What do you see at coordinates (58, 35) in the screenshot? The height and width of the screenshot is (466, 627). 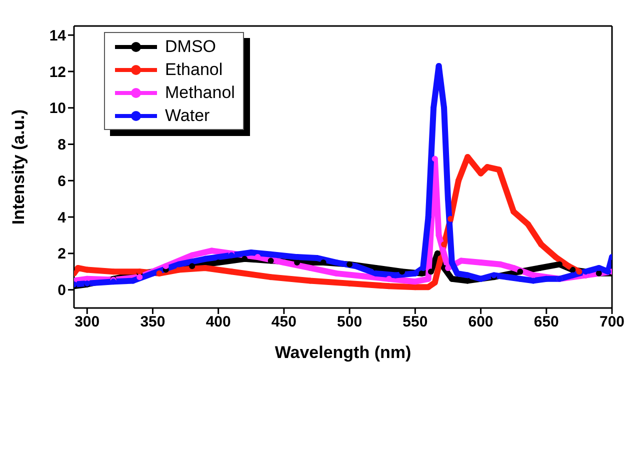 I see `y-tick-label: 14` at bounding box center [58, 35].